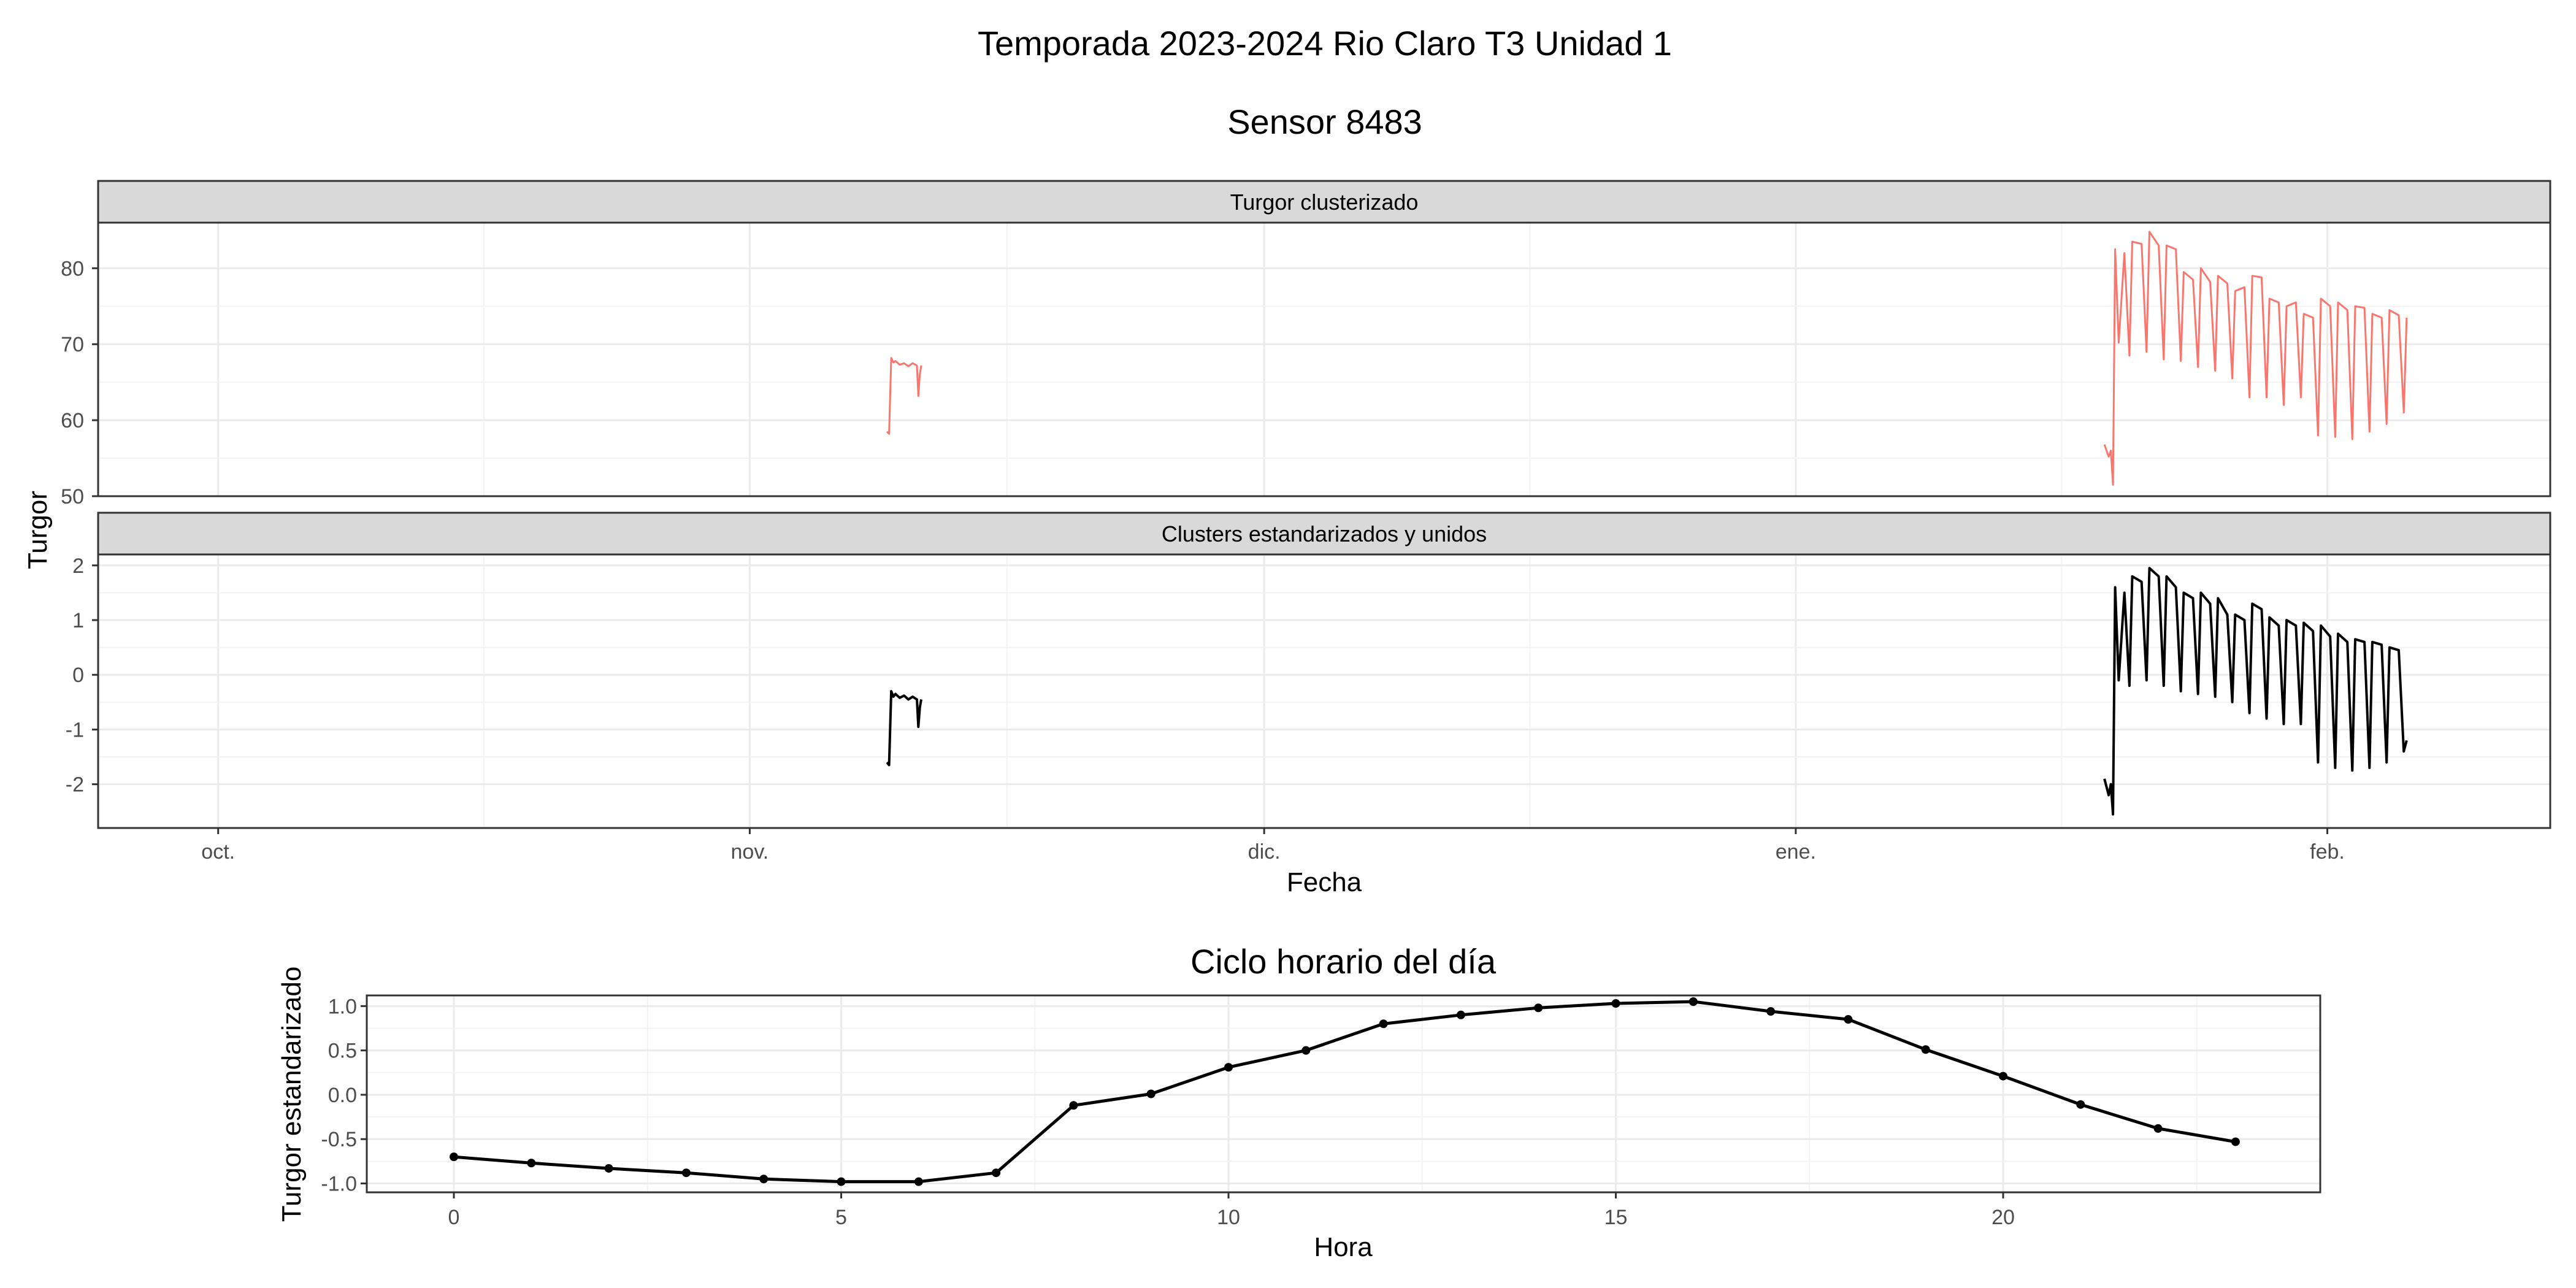  I want to click on hourly-gridlines, so click(1343, 1093).